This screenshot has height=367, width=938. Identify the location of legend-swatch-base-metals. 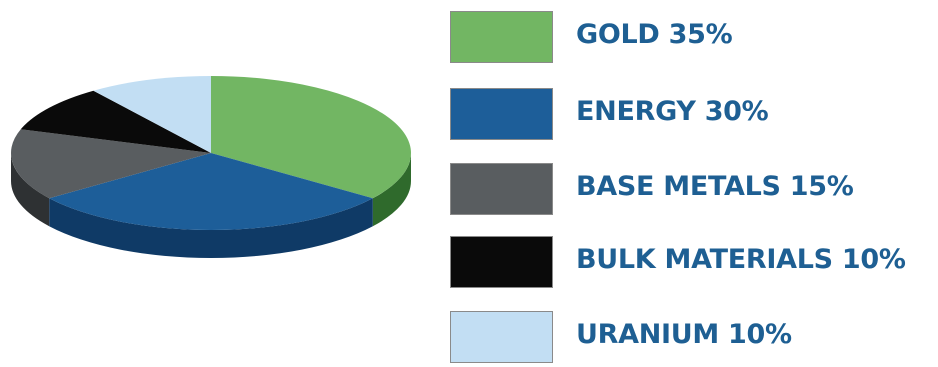
(501, 189).